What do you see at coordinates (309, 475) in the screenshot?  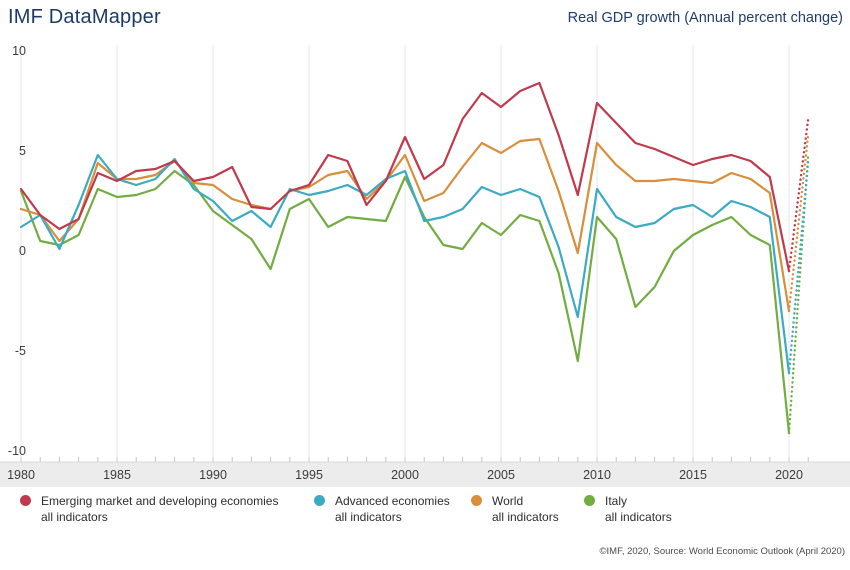 I see `x-tick-label-1995: 1995` at bounding box center [309, 475].